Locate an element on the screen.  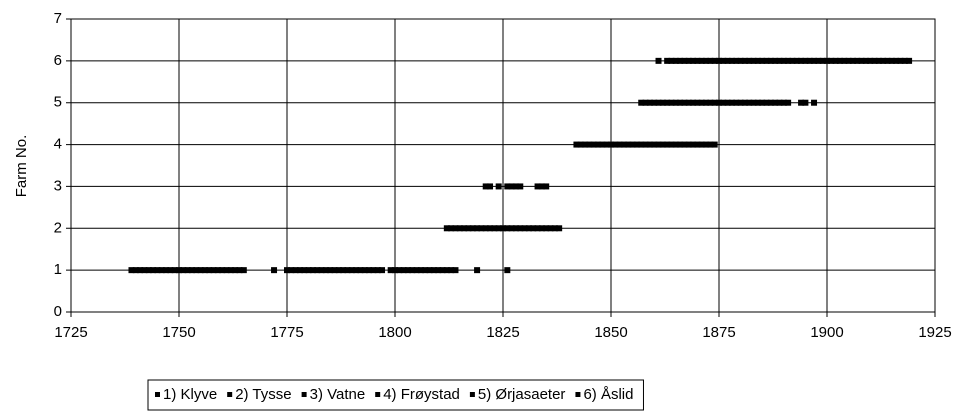
y-axis-label: Farm No. is located at coordinates (21, 166).